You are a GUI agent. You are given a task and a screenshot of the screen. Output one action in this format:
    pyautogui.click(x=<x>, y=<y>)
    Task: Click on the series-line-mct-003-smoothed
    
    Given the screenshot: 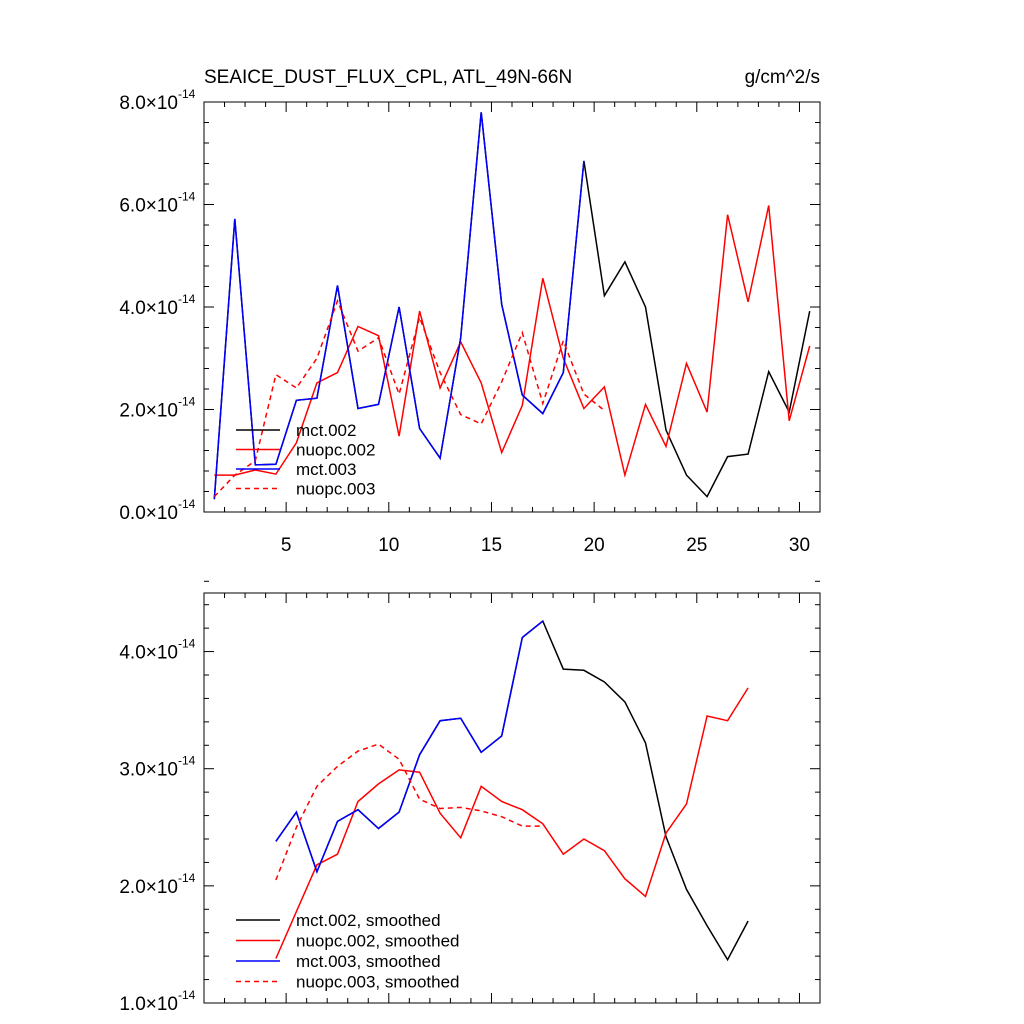 What is the action you would take?
    pyautogui.click(x=409, y=747)
    